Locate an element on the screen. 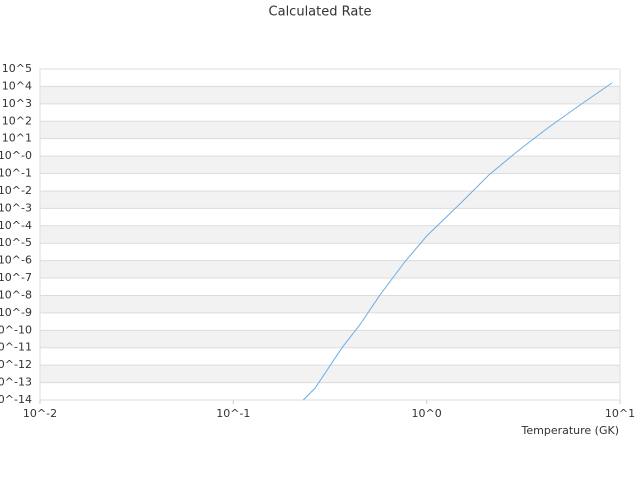 Image resolution: width=640 pixels, height=480 pixels. x-tick-label: 10^-2 is located at coordinates (40, 413).